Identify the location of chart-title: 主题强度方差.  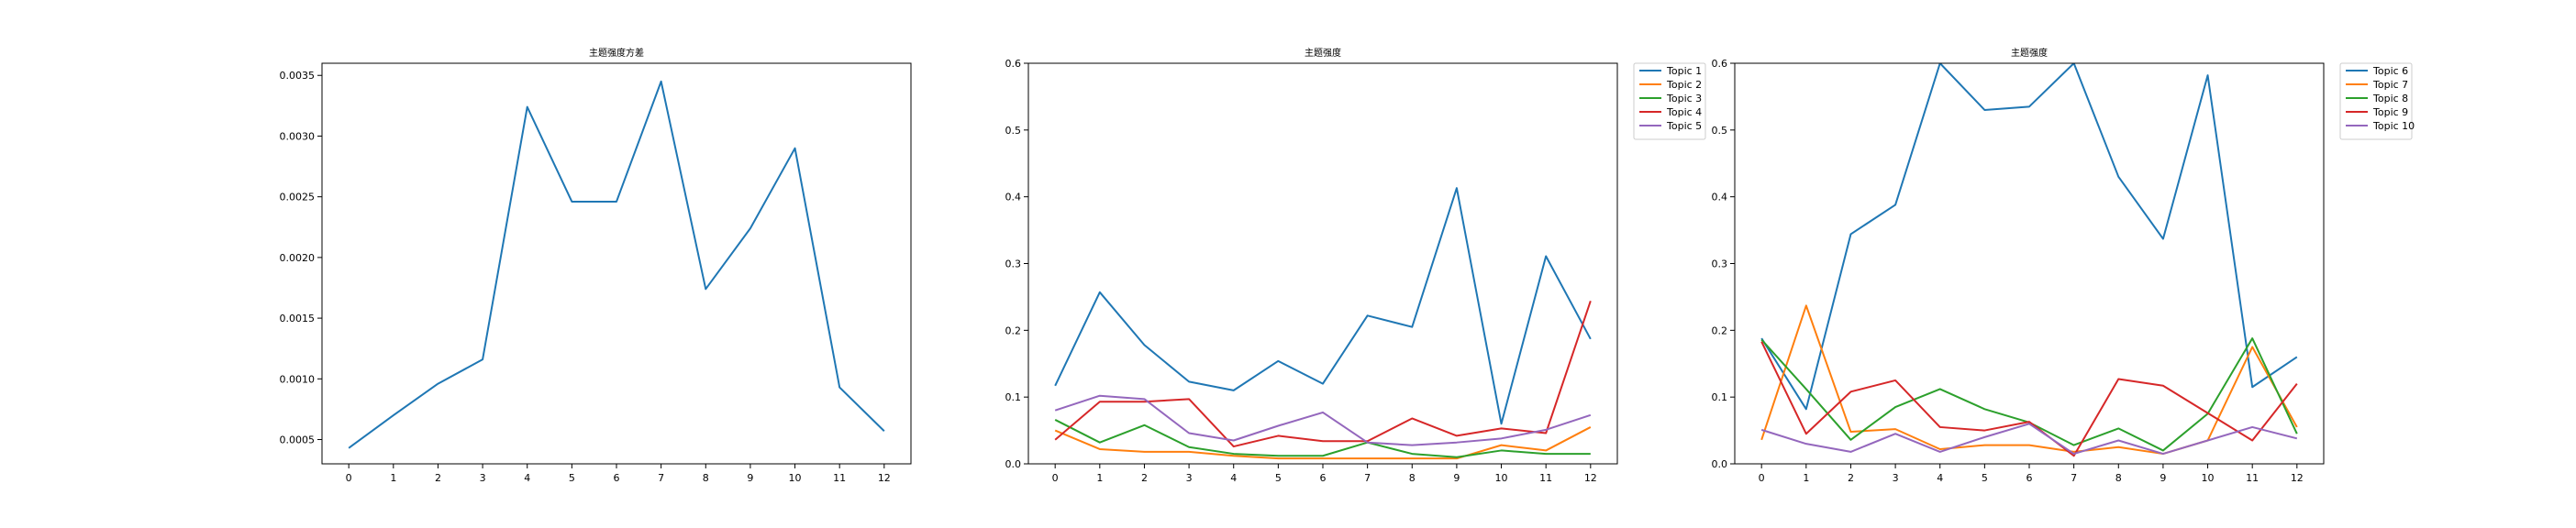
(616, 53).